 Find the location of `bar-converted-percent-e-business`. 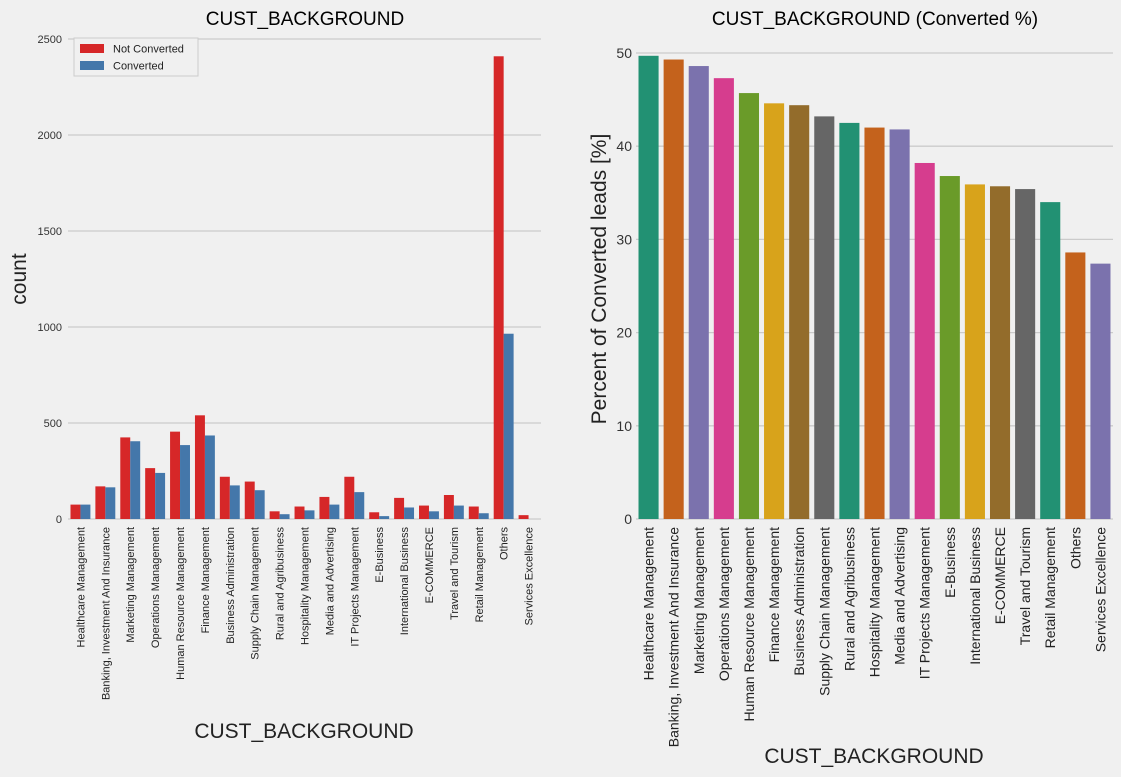

bar-converted-percent-e-business is located at coordinates (949, 348).